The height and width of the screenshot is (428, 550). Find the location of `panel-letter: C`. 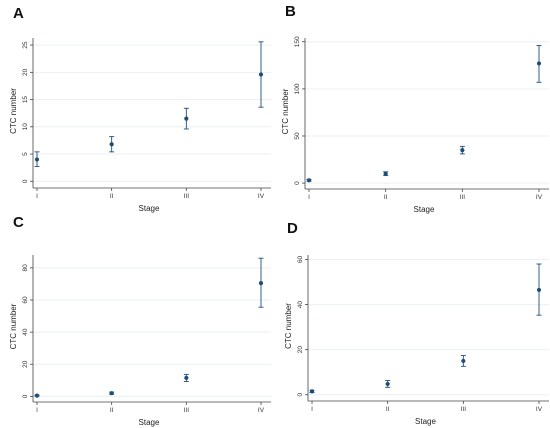

panel-letter: C is located at coordinates (18, 222).